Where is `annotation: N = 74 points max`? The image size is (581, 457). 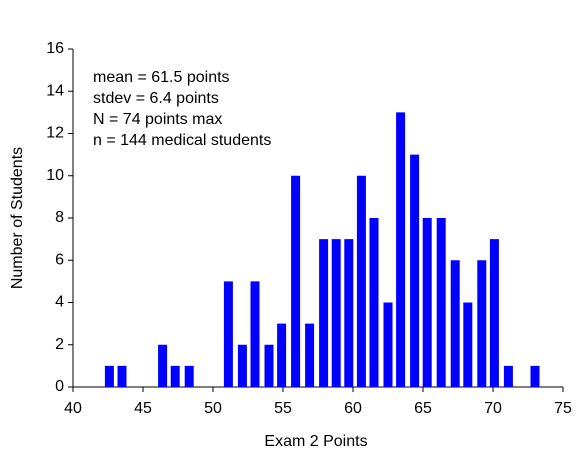
annotation: N = 74 points max is located at coordinates (157, 119).